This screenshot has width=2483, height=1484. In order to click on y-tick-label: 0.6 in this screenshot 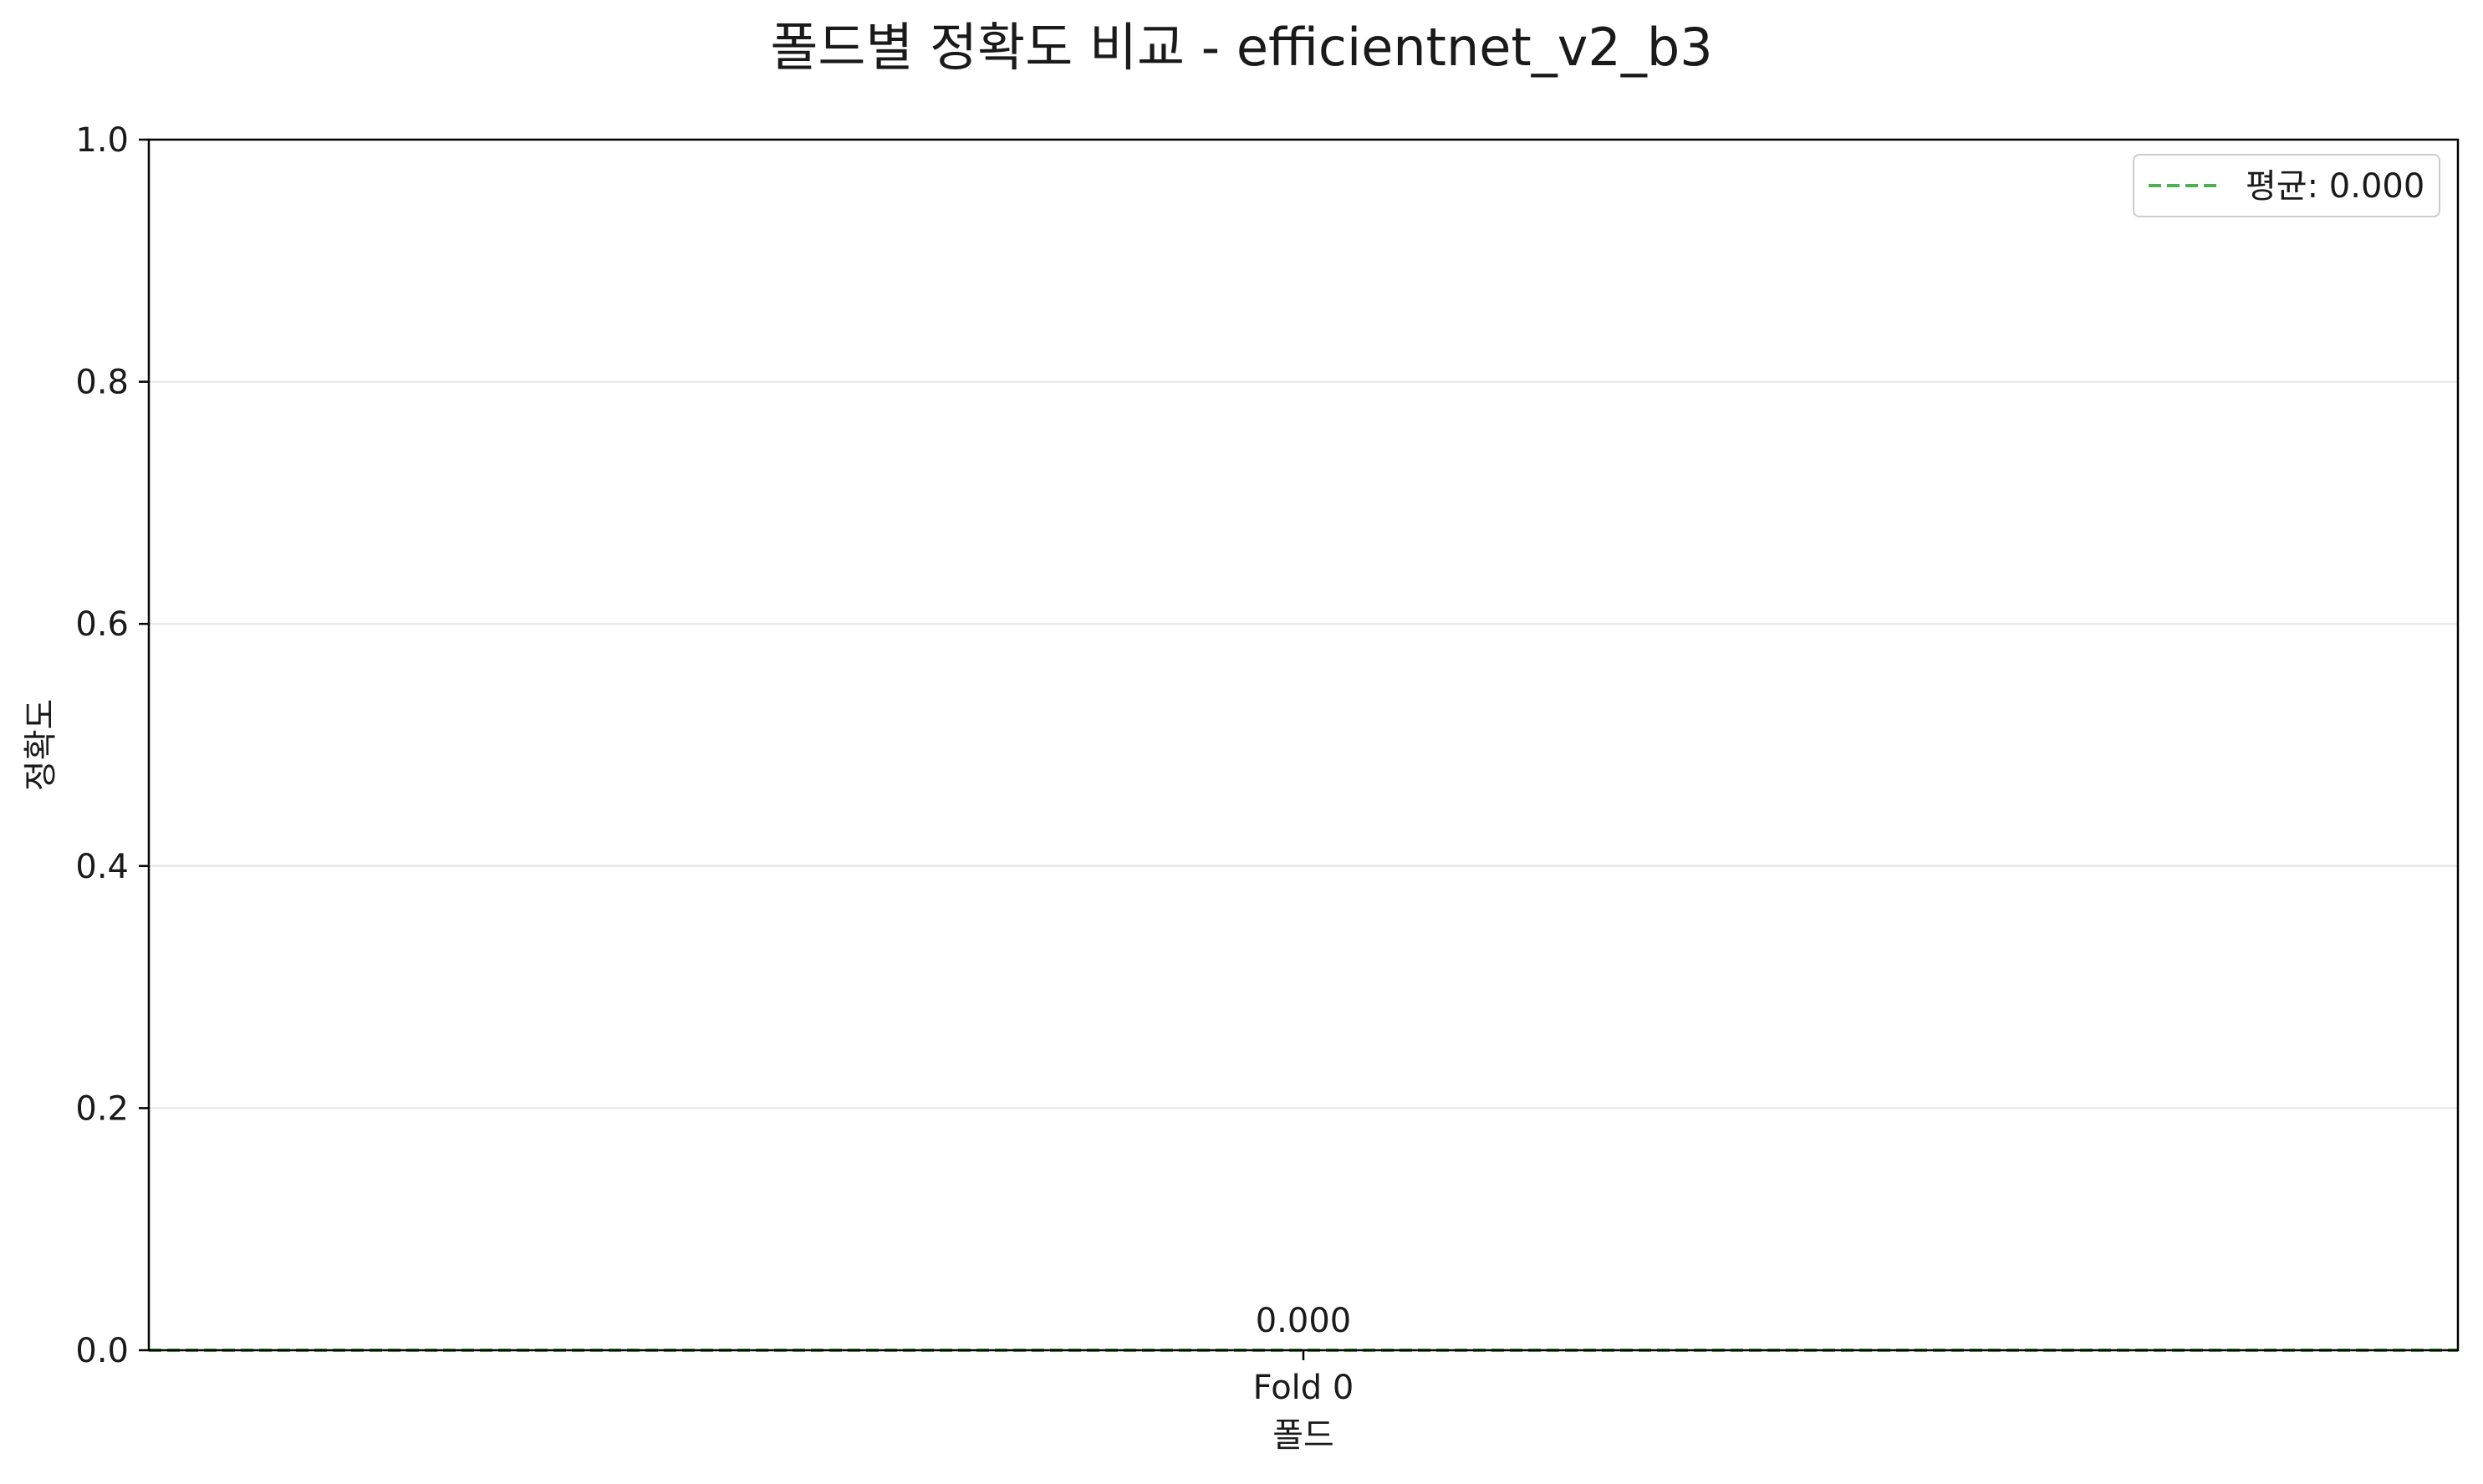, I will do `click(102, 624)`.